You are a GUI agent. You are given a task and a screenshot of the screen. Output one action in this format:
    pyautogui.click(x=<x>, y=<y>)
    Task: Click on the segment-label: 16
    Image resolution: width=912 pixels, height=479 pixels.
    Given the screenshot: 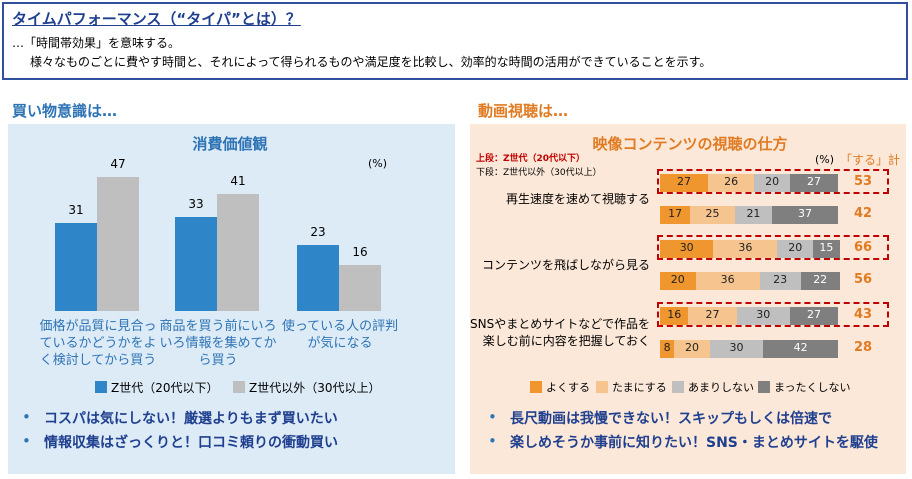 What is the action you would take?
    pyautogui.click(x=674, y=314)
    